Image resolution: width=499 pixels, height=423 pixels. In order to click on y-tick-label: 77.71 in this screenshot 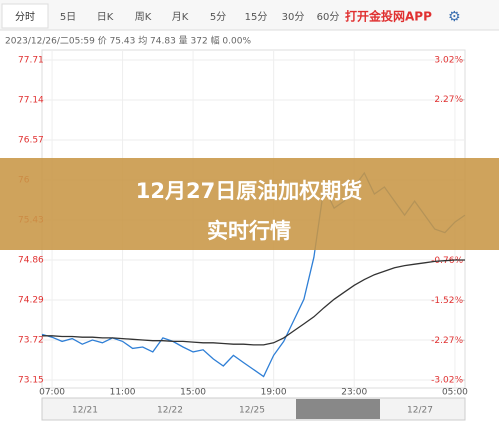, I will do `click(31, 61)`.